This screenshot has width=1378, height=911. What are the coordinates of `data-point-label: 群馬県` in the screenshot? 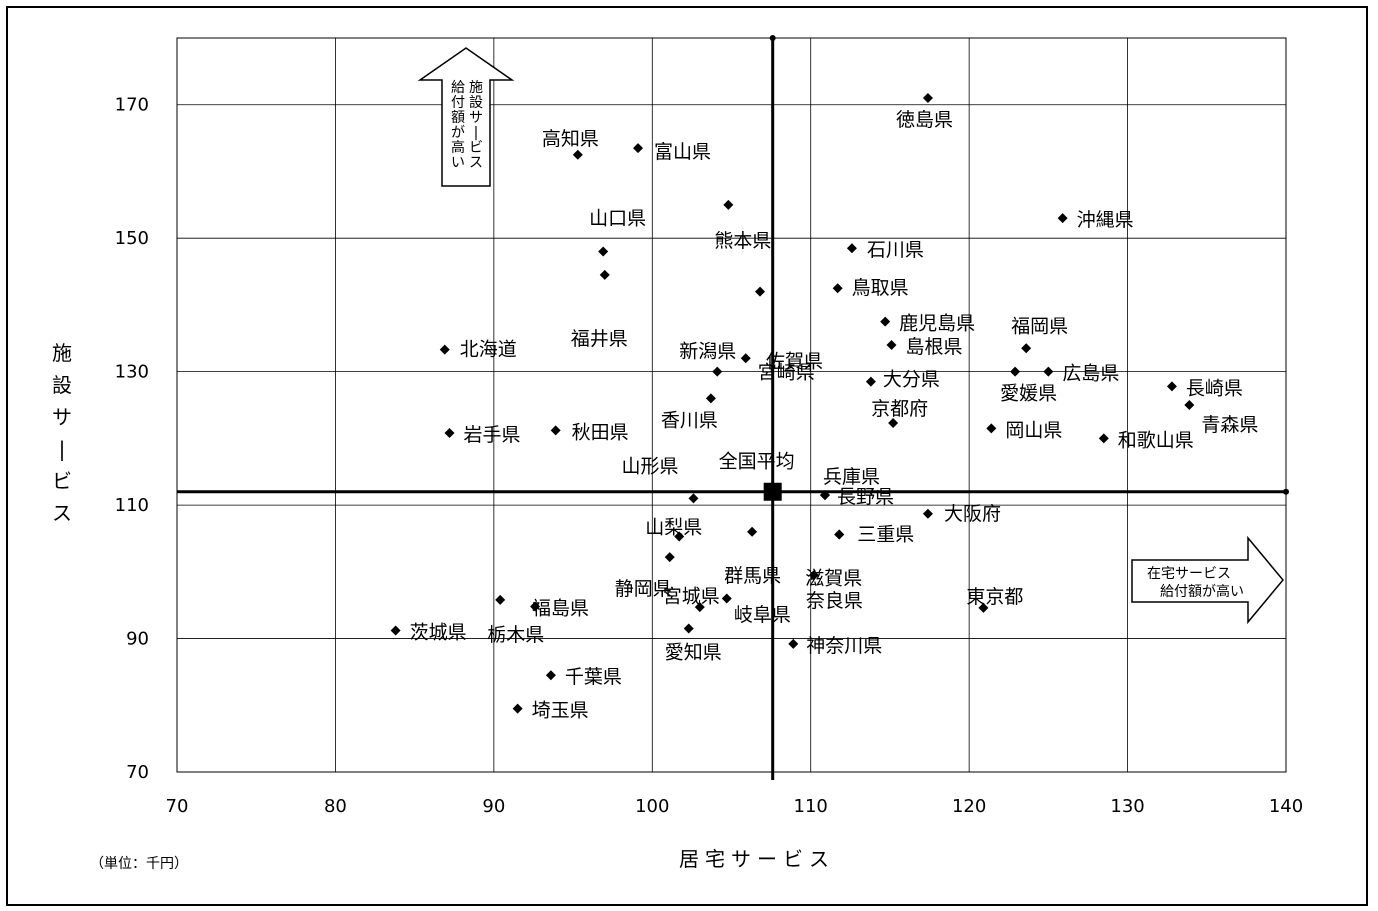 It's located at (752, 576).